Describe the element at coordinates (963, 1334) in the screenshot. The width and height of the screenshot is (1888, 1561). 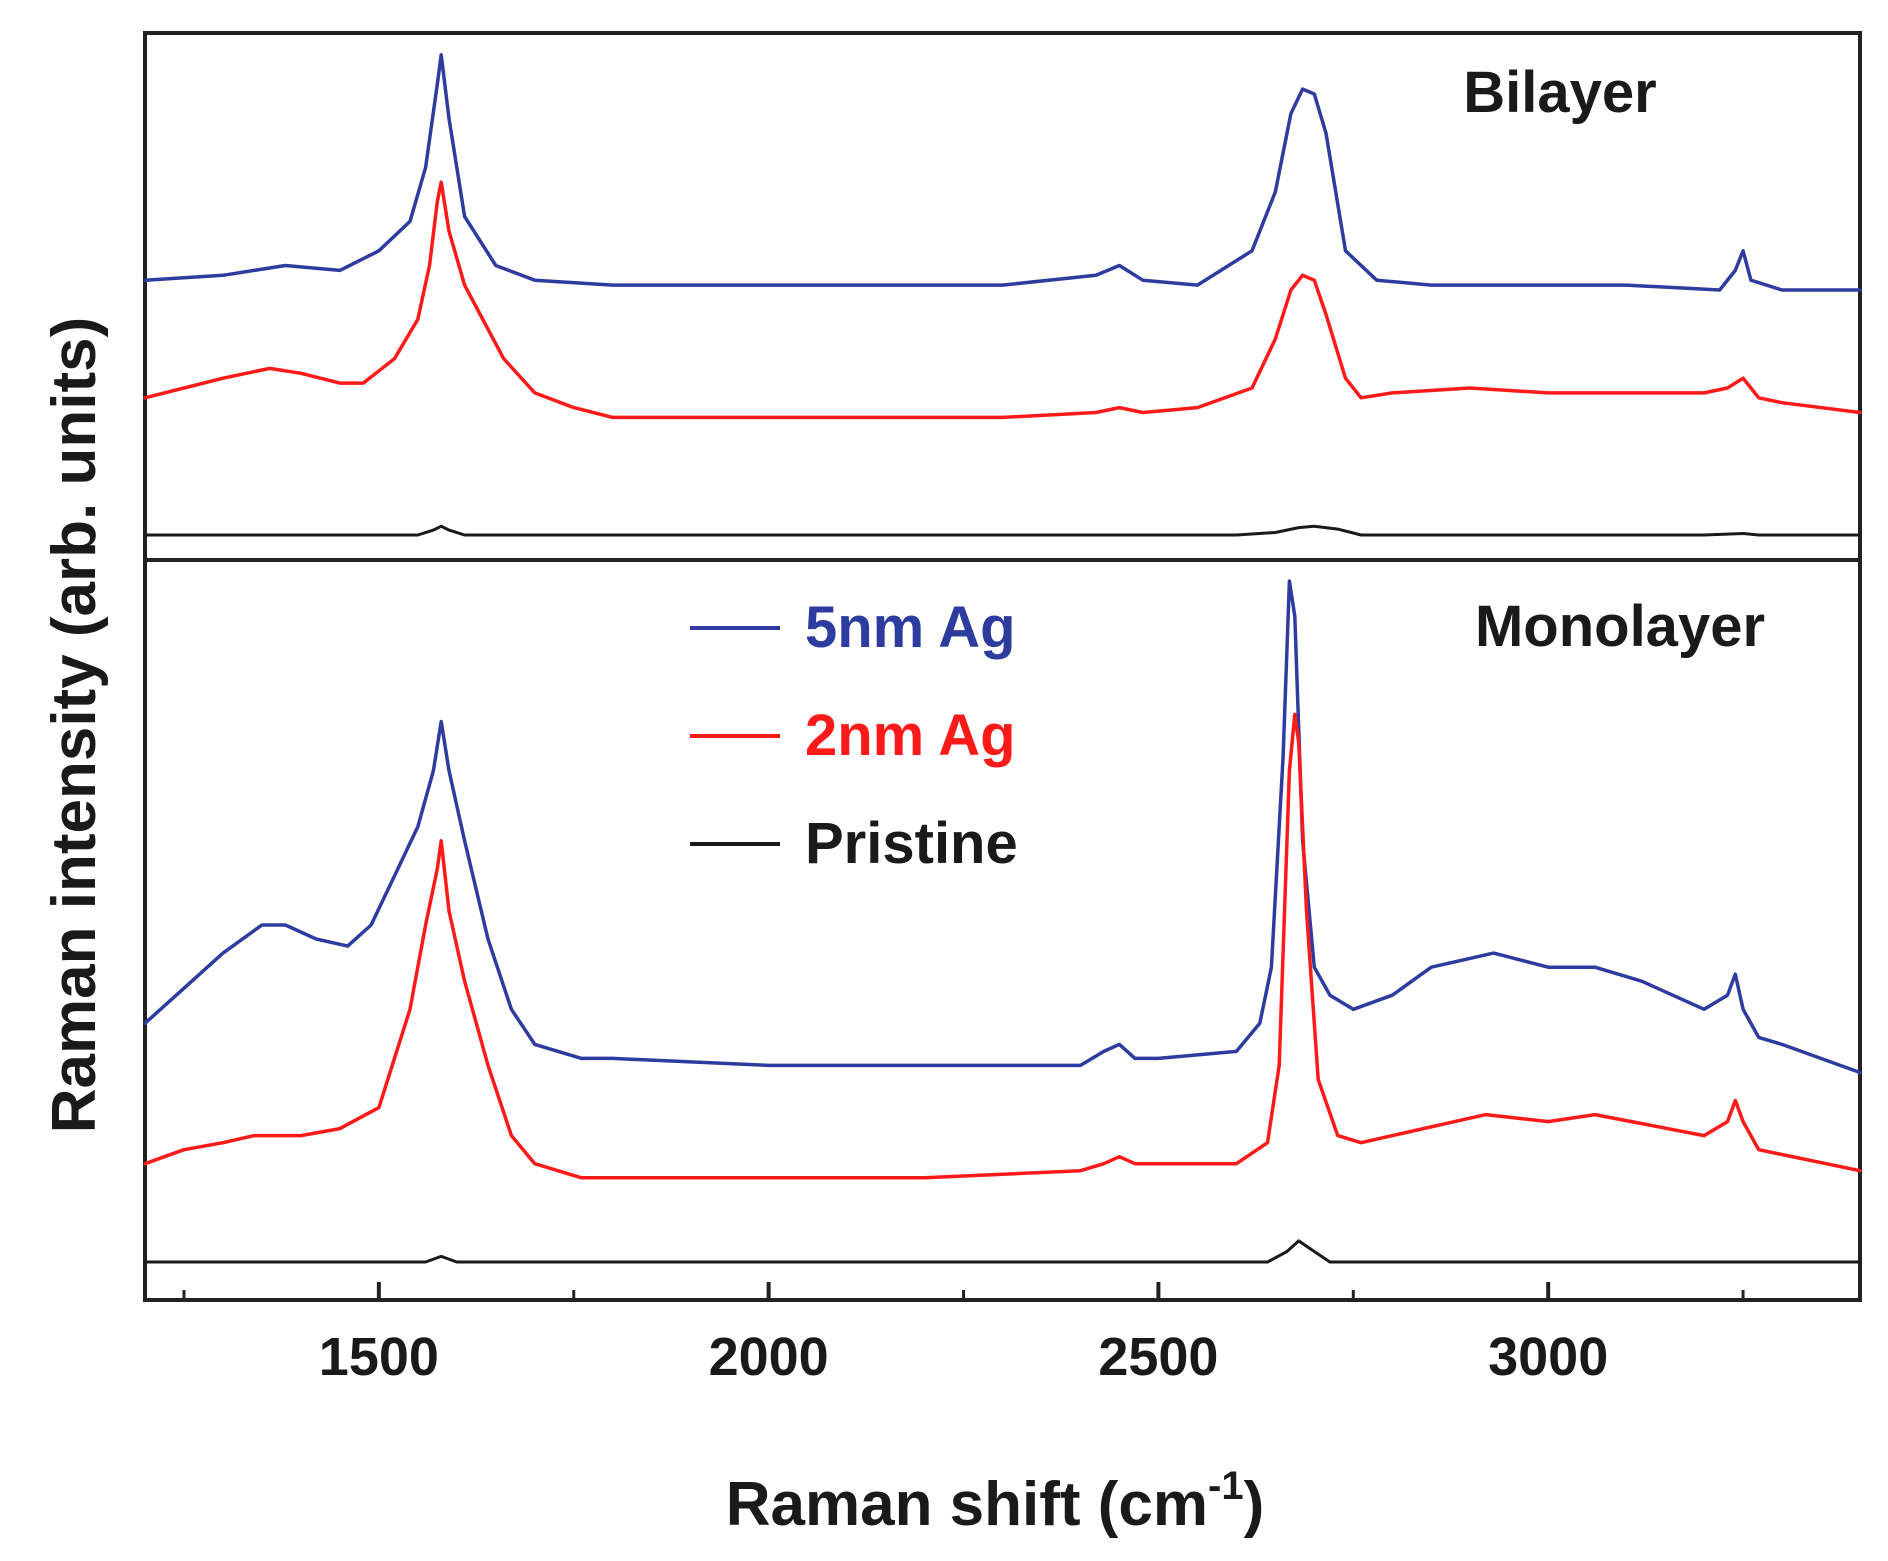
I see `x-axis: 1500 2000 2500 3000` at that location.